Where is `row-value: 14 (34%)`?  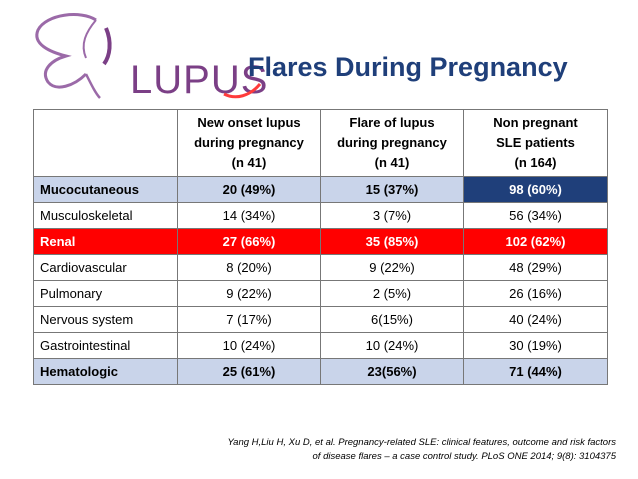 row-value: 14 (34%) is located at coordinates (249, 215).